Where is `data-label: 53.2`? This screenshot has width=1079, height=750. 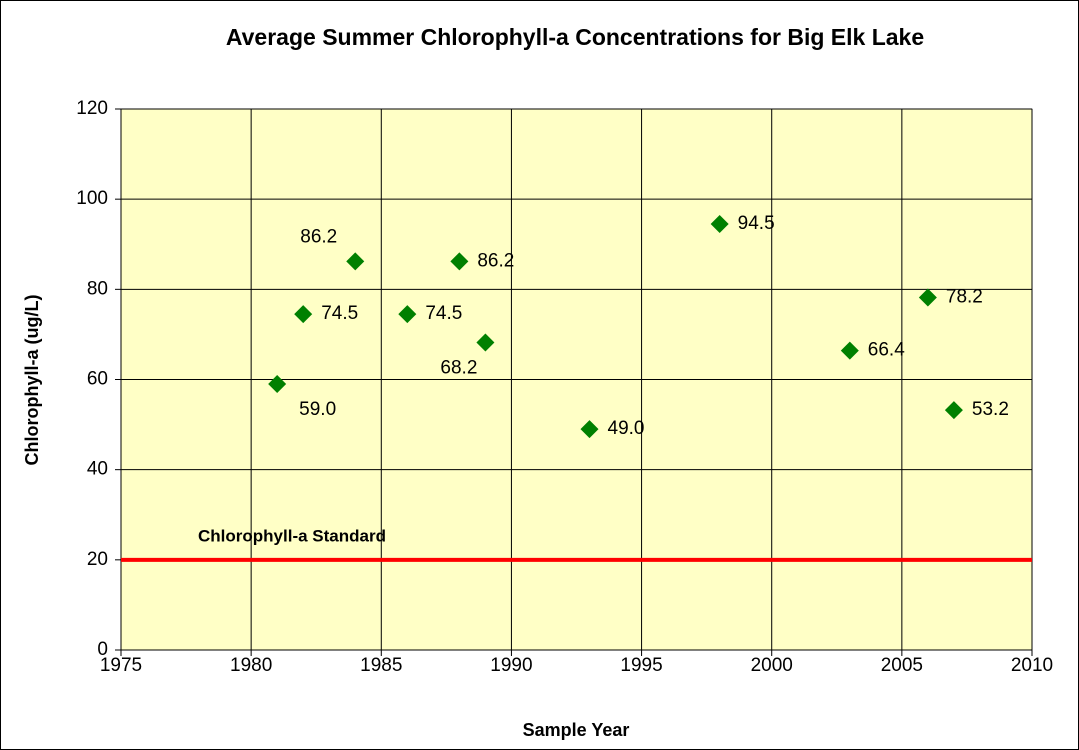
data-label: 53.2 is located at coordinates (990, 409).